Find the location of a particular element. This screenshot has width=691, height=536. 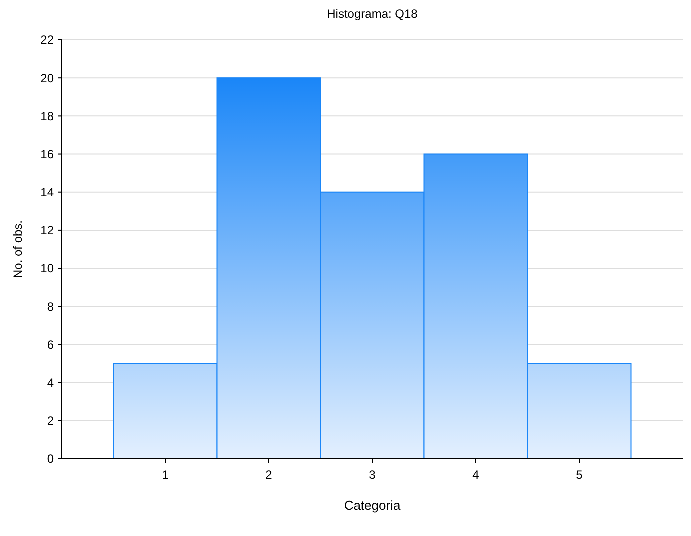

y-tick-label: 12 is located at coordinates (47, 231).